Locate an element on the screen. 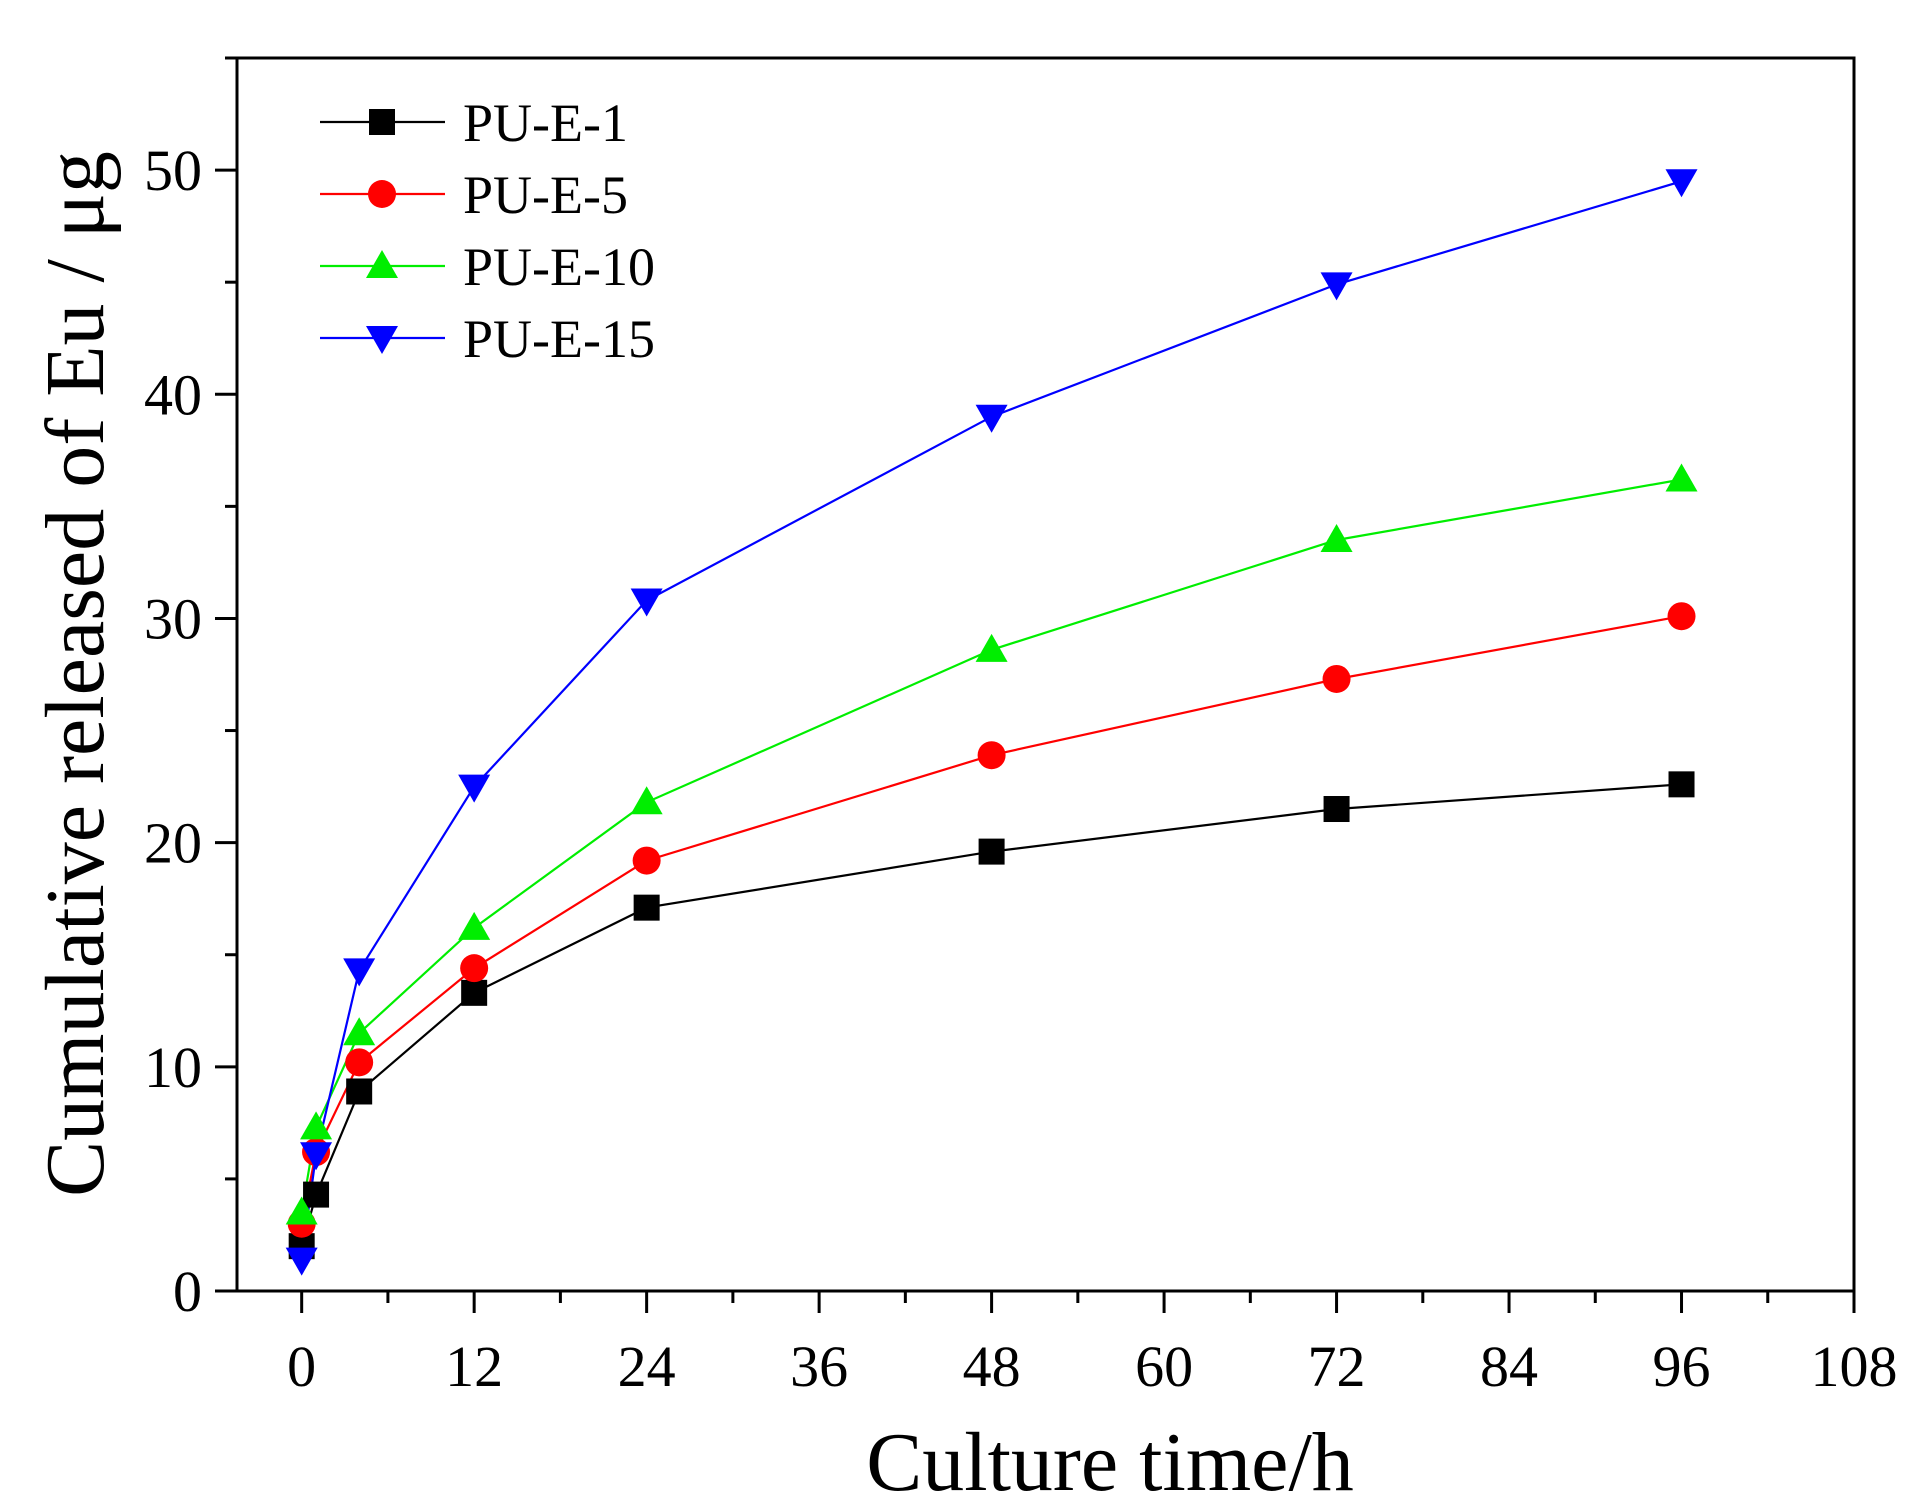 This screenshot has height=1511, width=1921. legend: PU-E-1 PU-E-5 PU-E-10 PU-E-15 is located at coordinates (487, 231).